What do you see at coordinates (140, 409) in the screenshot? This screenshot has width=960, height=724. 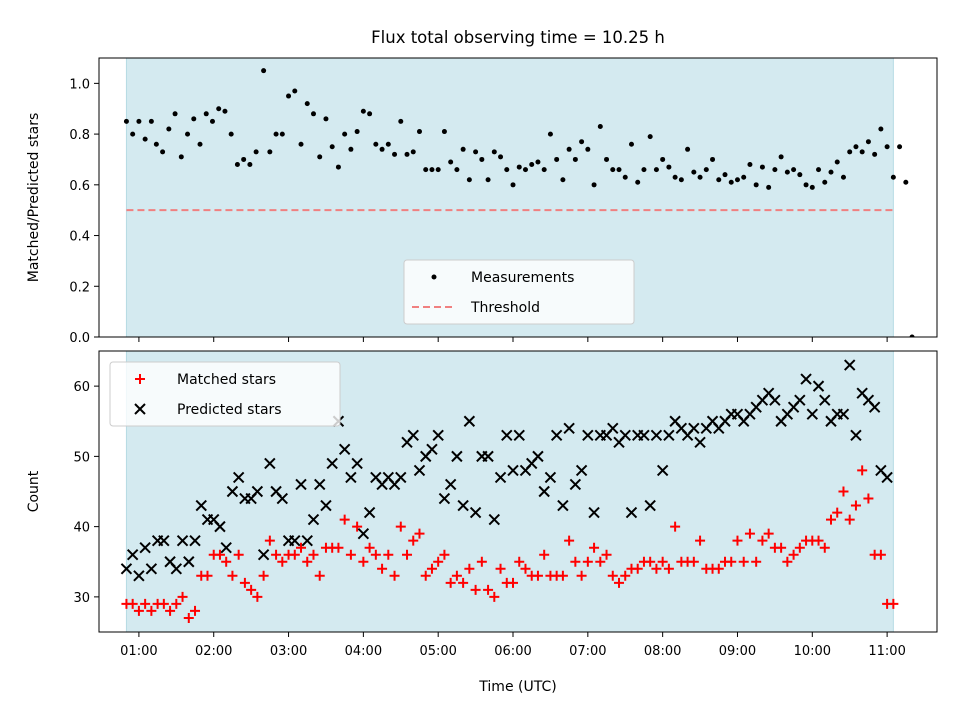 I see `legend-predicted-marker` at bounding box center [140, 409].